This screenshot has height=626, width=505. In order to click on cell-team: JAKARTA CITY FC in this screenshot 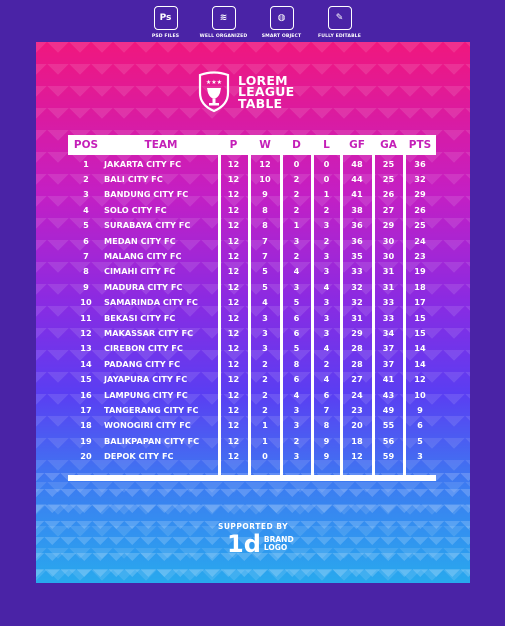, I will do `click(143, 163)`.